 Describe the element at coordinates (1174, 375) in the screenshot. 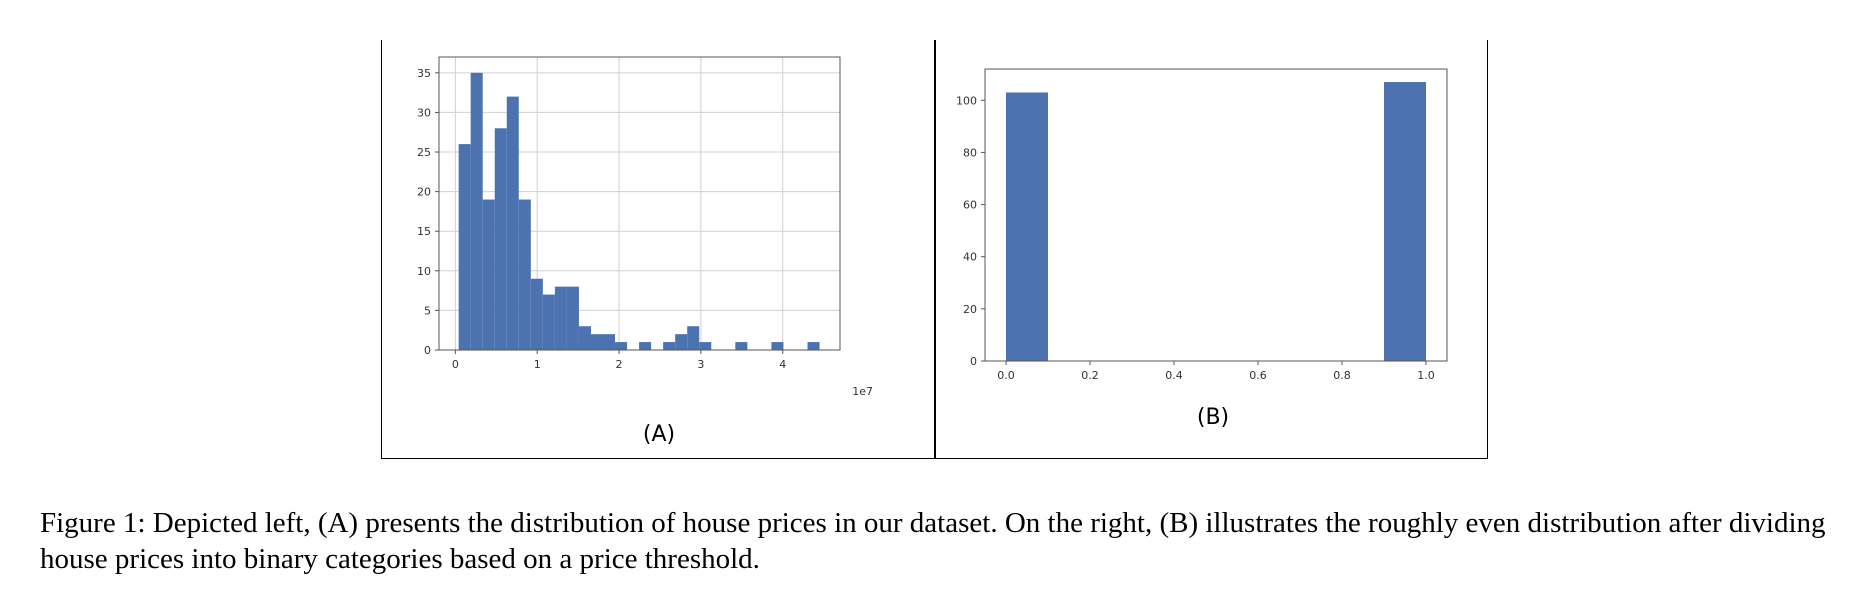

I see `chart-b-x-tick-label: 0.4` at that location.